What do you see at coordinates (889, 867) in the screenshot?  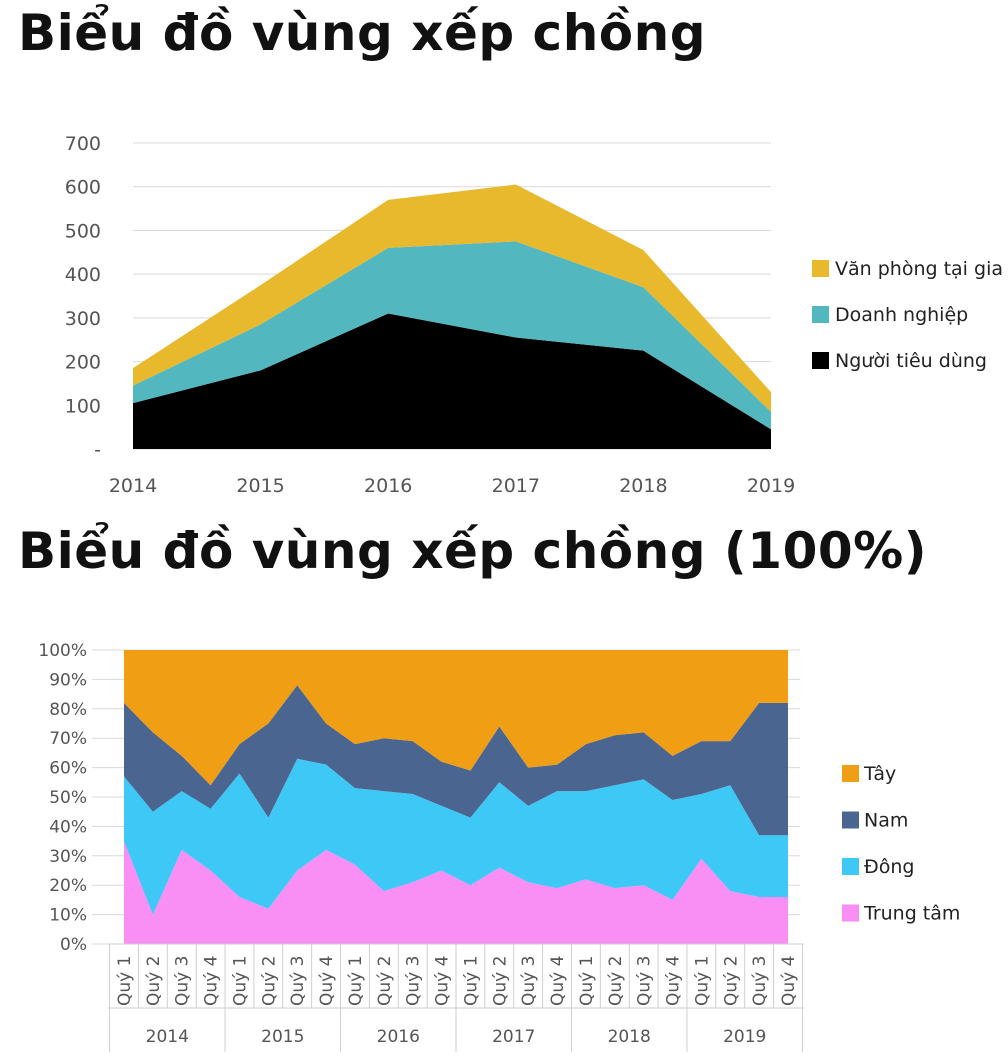 I see `legend-label: Đông` at bounding box center [889, 867].